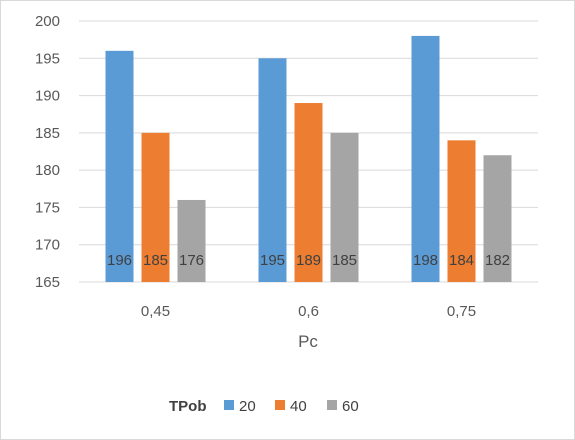  Describe the element at coordinates (461, 311) in the screenshot. I see `x-tick-label: 0,75` at that location.